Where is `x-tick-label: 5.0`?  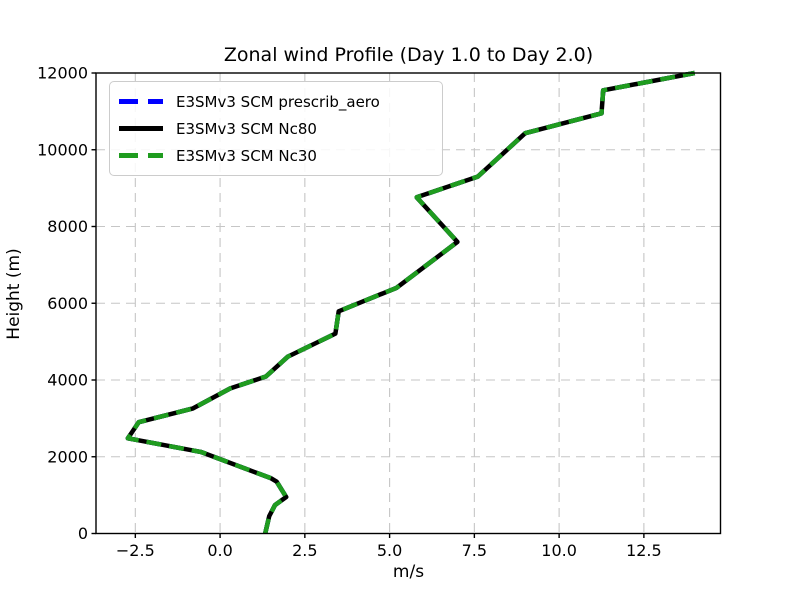 x-tick-label: 5.0 is located at coordinates (389, 550).